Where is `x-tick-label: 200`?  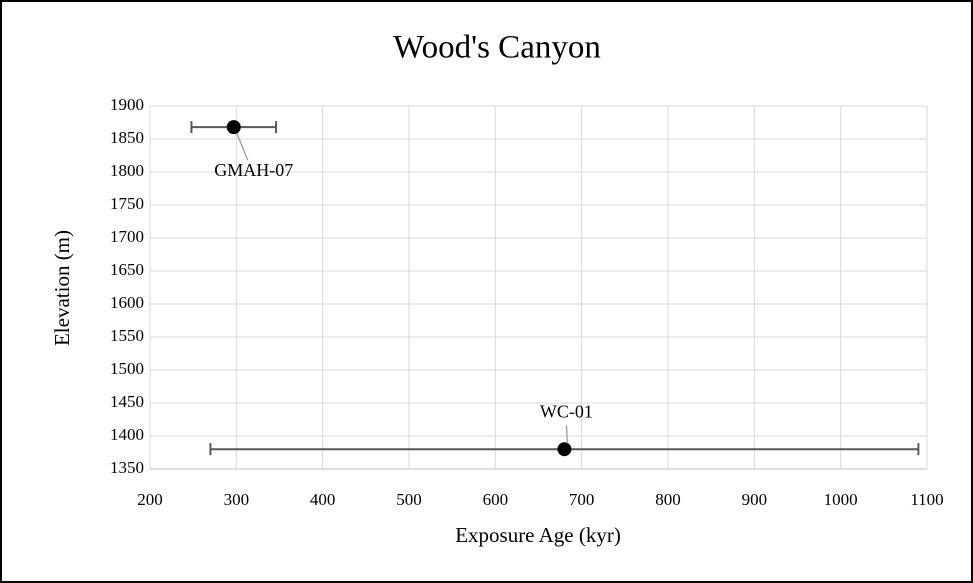
x-tick-label: 200 is located at coordinates (150, 499).